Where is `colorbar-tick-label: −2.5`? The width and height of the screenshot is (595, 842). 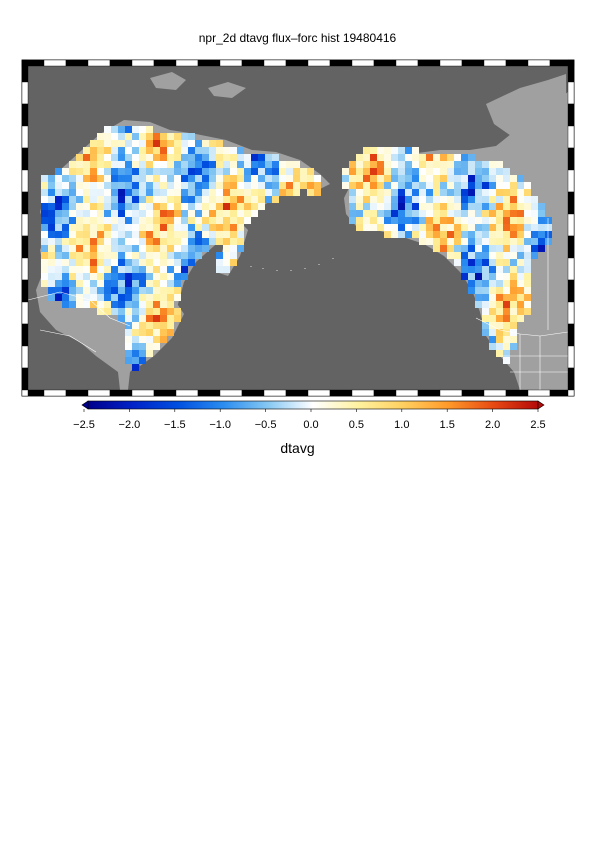
colorbar-tick-label: −2.5 is located at coordinates (84, 425).